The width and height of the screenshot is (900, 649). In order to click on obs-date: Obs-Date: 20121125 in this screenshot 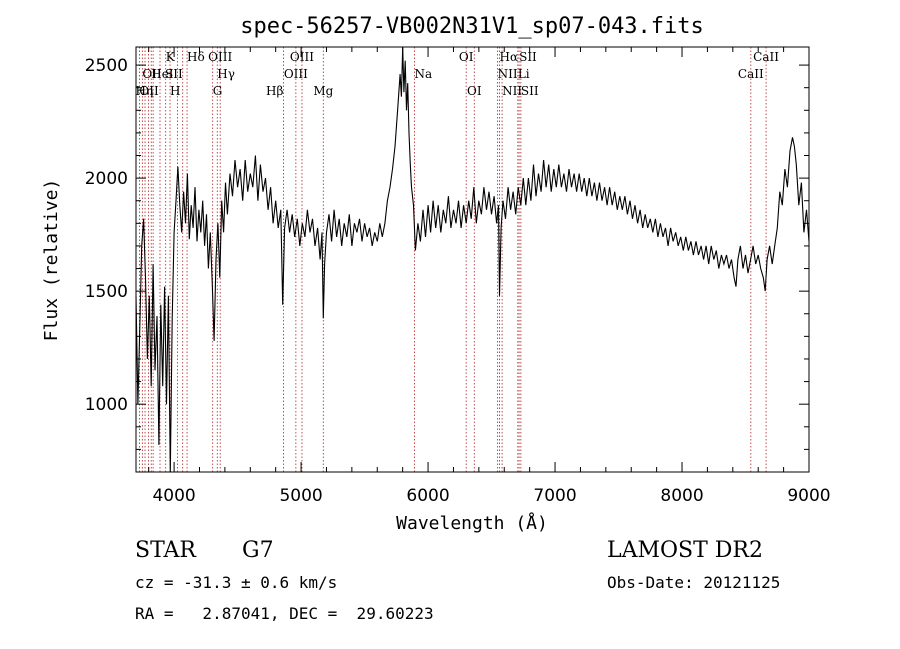, I will do `click(694, 582)`.